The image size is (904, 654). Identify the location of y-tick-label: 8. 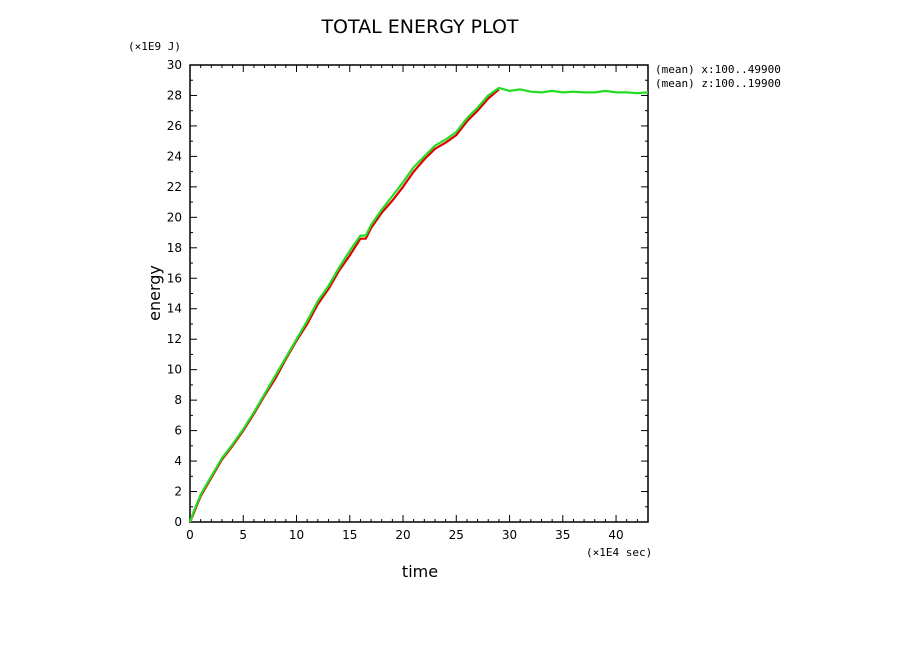
(178, 400).